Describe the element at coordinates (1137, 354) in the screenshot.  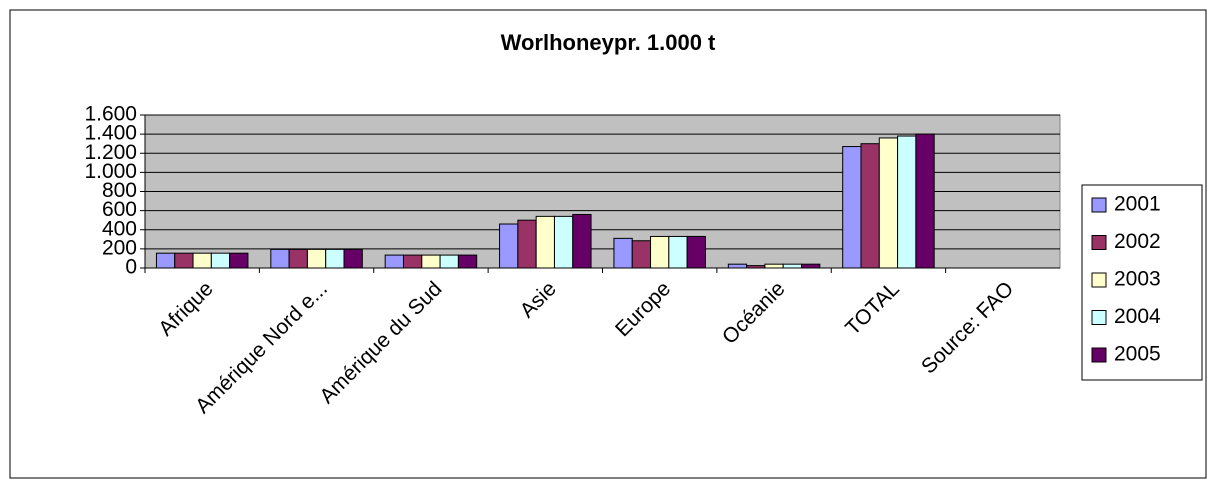
I see `legend-label: 2005` at that location.